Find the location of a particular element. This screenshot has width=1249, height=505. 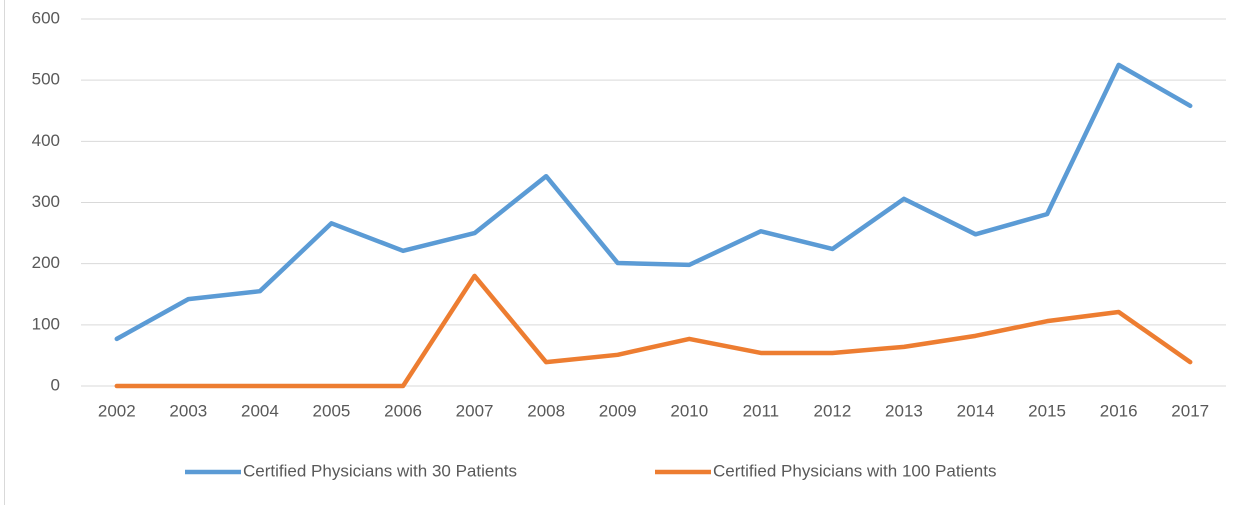

y-tick-label: 400 is located at coordinates (46, 140).